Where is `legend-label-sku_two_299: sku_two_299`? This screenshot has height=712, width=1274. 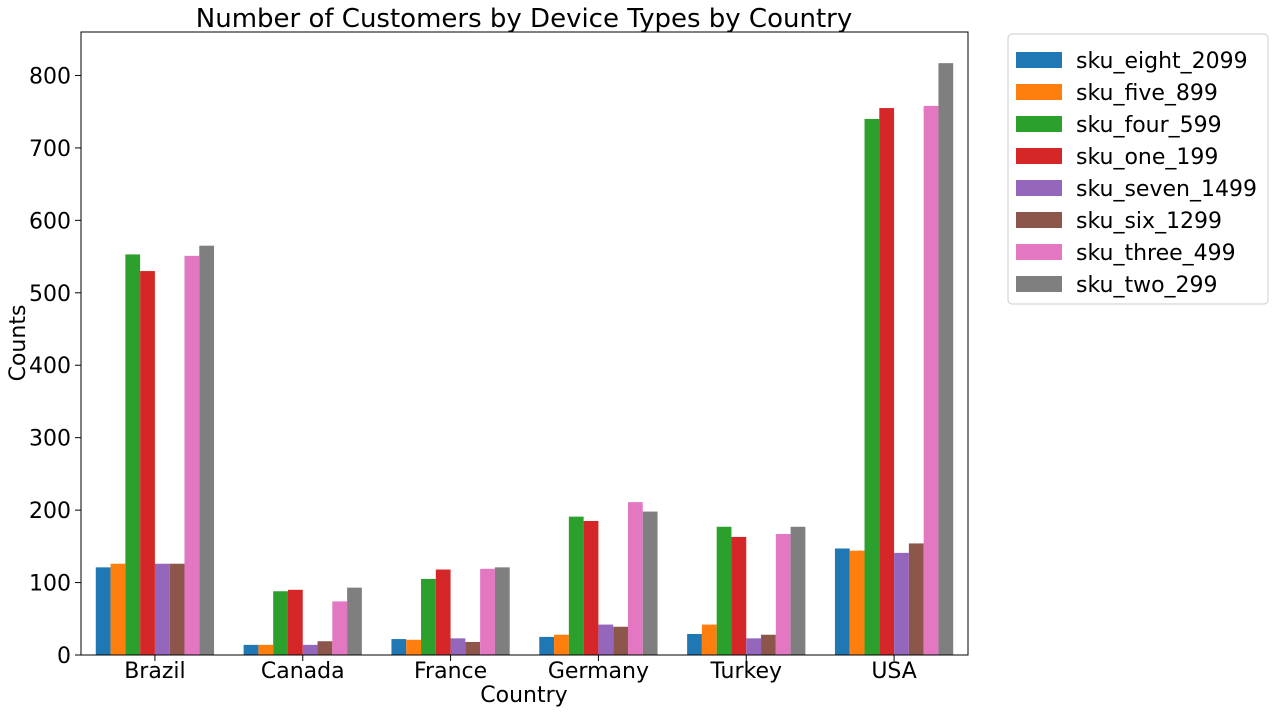
legend-label-sku_two_299: sku_two_299 is located at coordinates (1147, 285).